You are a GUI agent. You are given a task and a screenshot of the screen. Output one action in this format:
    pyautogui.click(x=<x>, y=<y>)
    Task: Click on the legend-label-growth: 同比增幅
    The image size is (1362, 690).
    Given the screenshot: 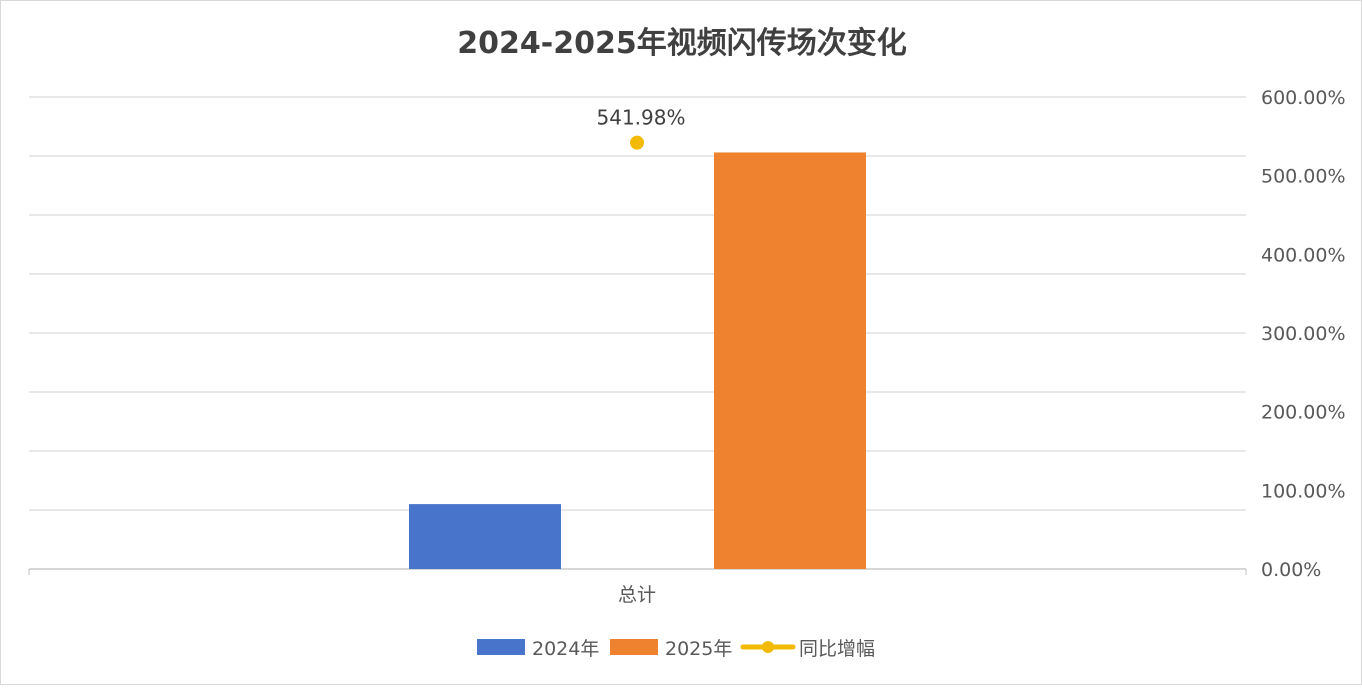 What is the action you would take?
    pyautogui.click(x=837, y=649)
    